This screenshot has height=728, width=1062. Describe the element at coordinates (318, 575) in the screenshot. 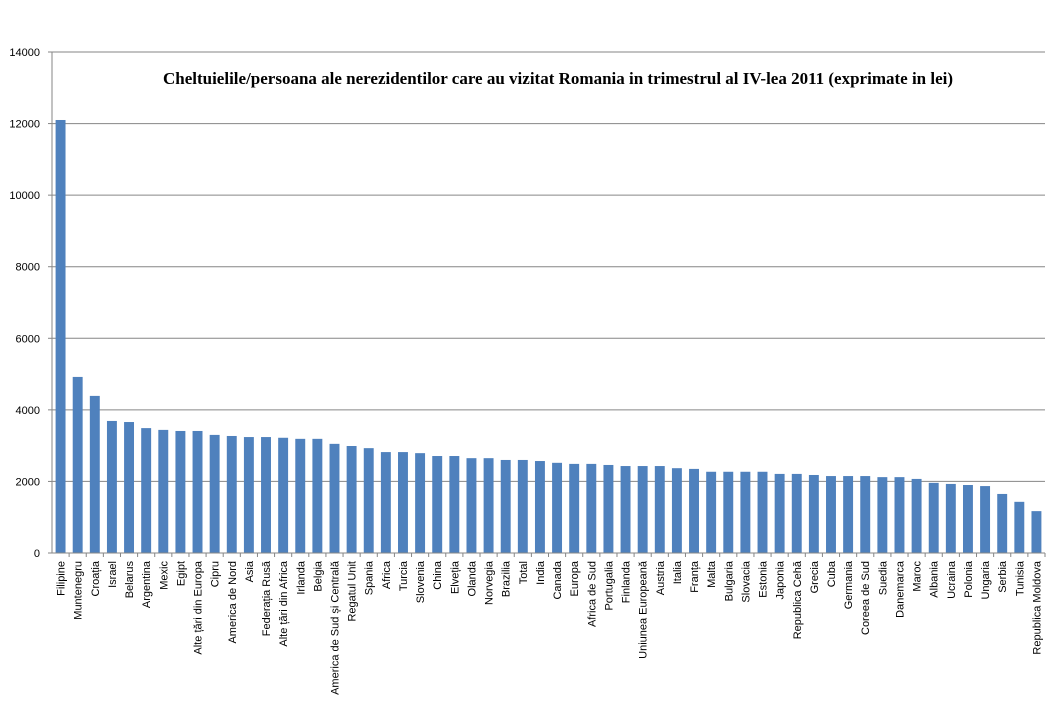

I see `x-tick-label: Belgia` at that location.